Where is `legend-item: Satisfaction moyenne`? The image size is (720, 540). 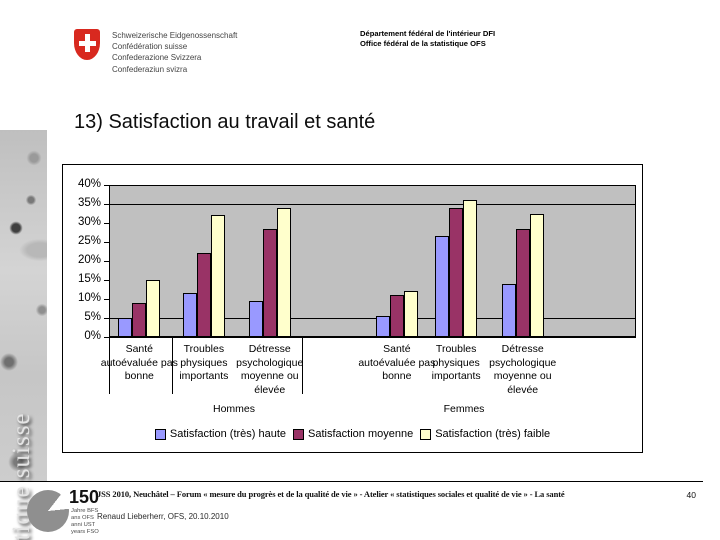 legend-item: Satisfaction moyenne is located at coordinates (353, 434).